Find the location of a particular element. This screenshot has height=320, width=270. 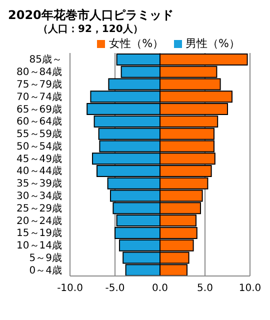

y-tick-label: 10～14歳 is located at coordinates (39, 246).